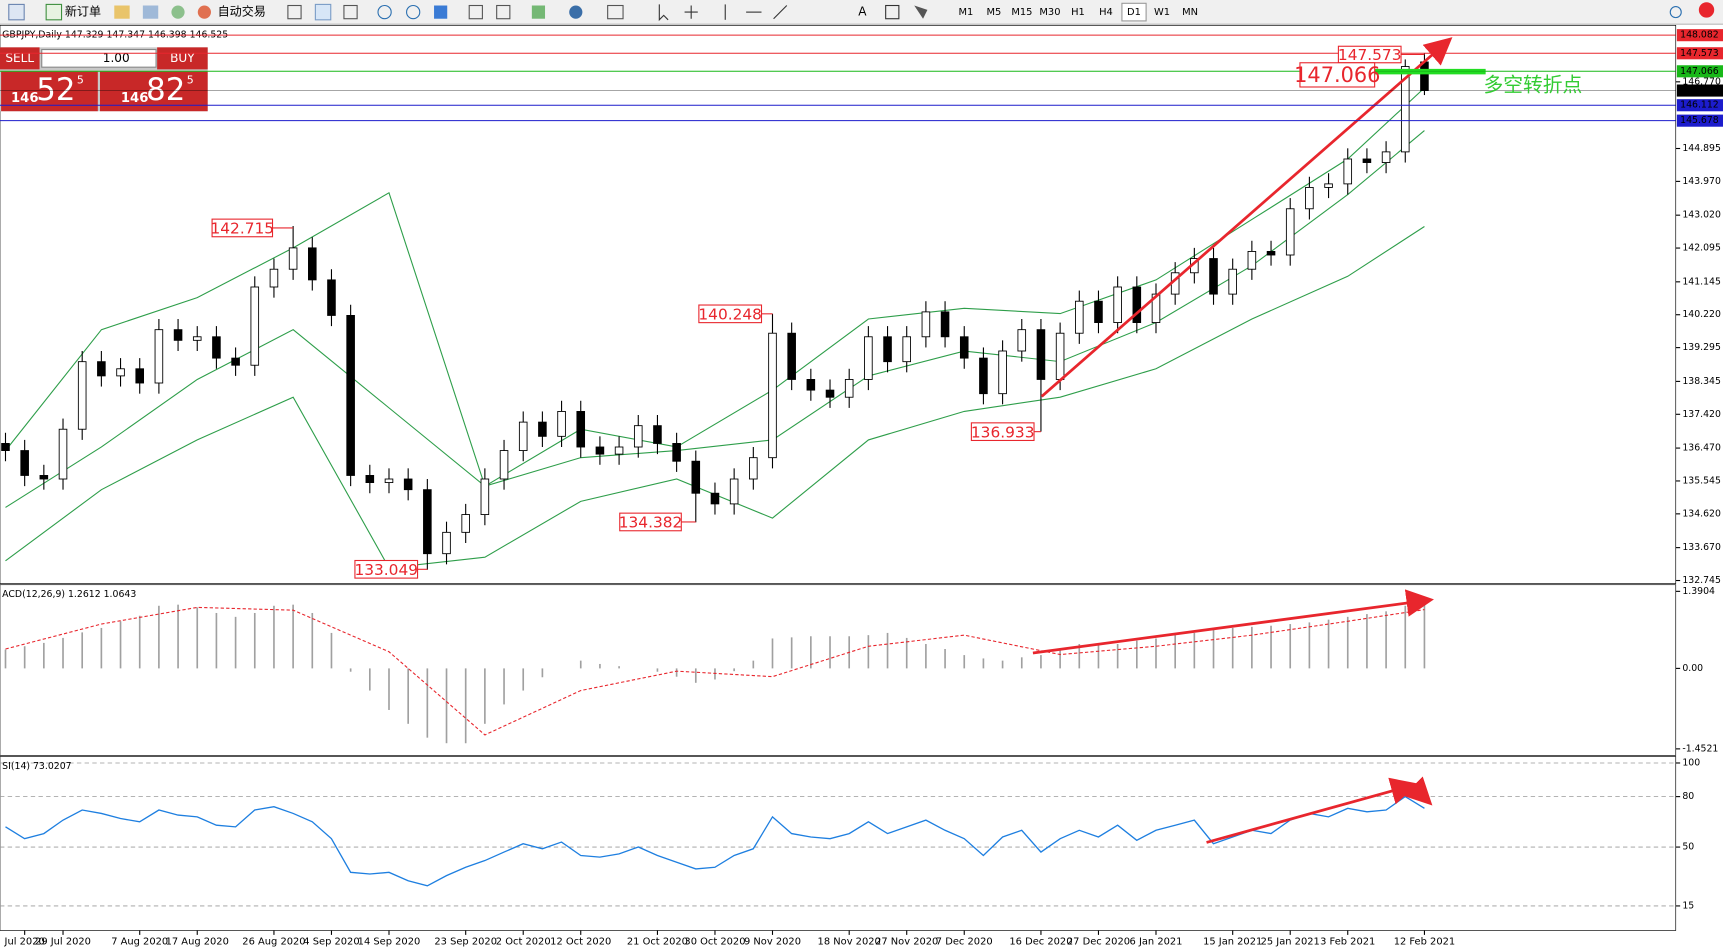 The image size is (1723, 952). What do you see at coordinates (1162, 12) in the screenshot?
I see `timeframe-button: W1` at bounding box center [1162, 12].